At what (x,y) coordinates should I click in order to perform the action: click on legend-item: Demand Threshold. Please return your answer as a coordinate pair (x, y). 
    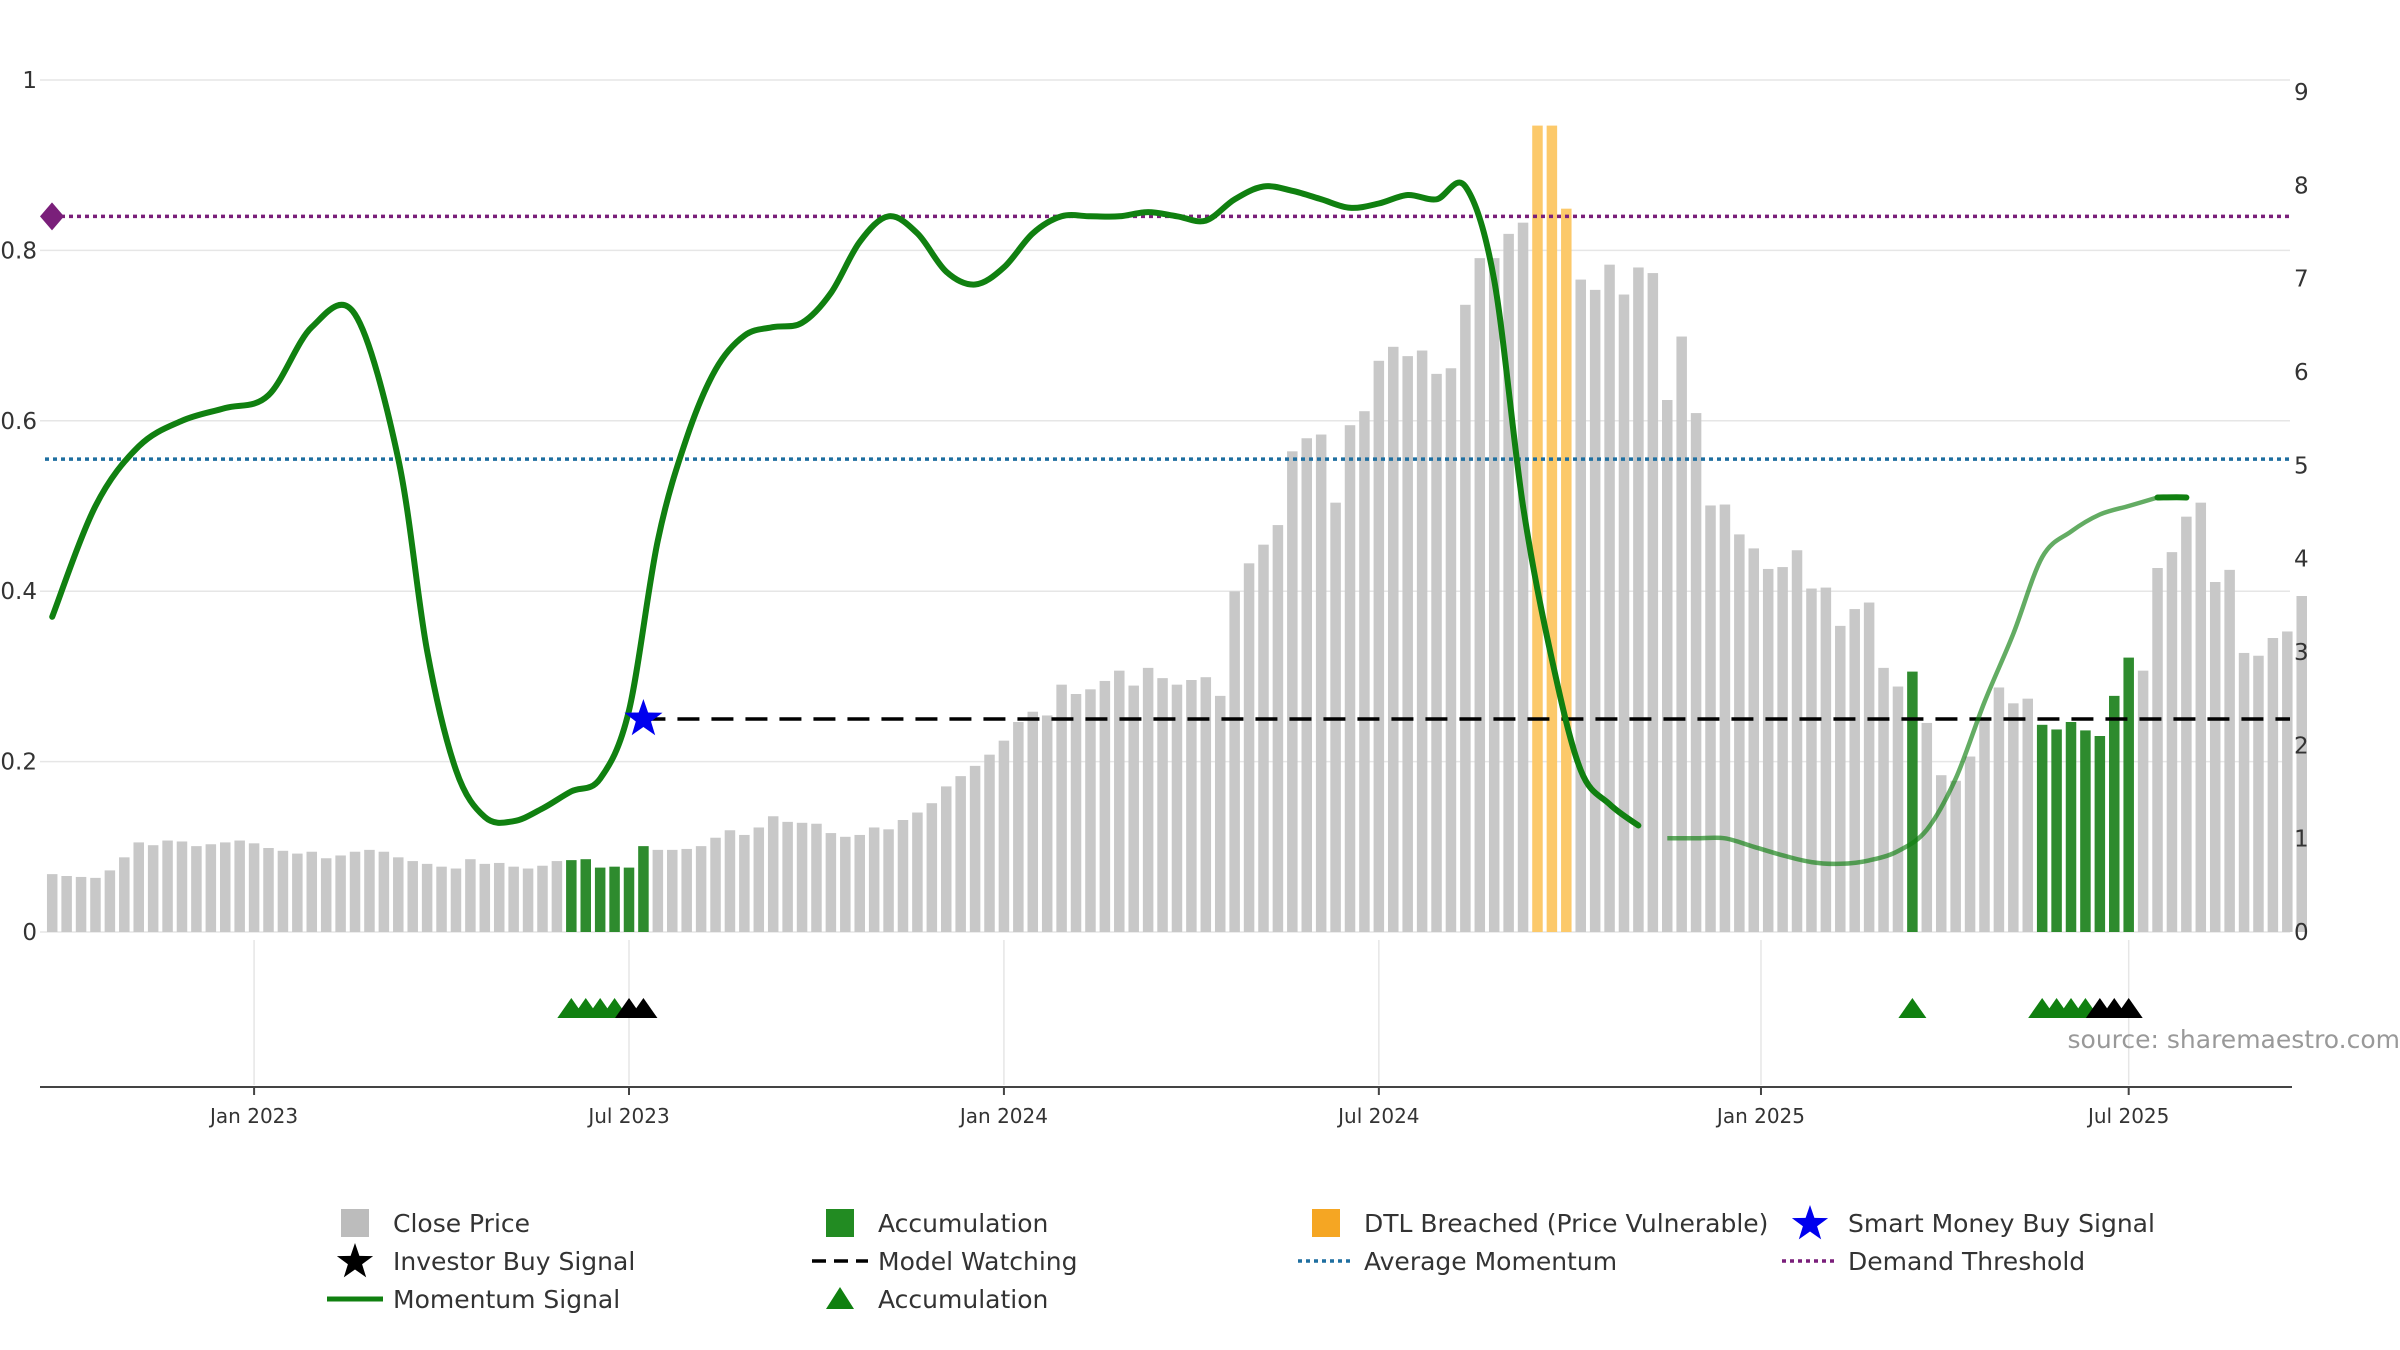
    Looking at the image, I should click on (1932, 1261).